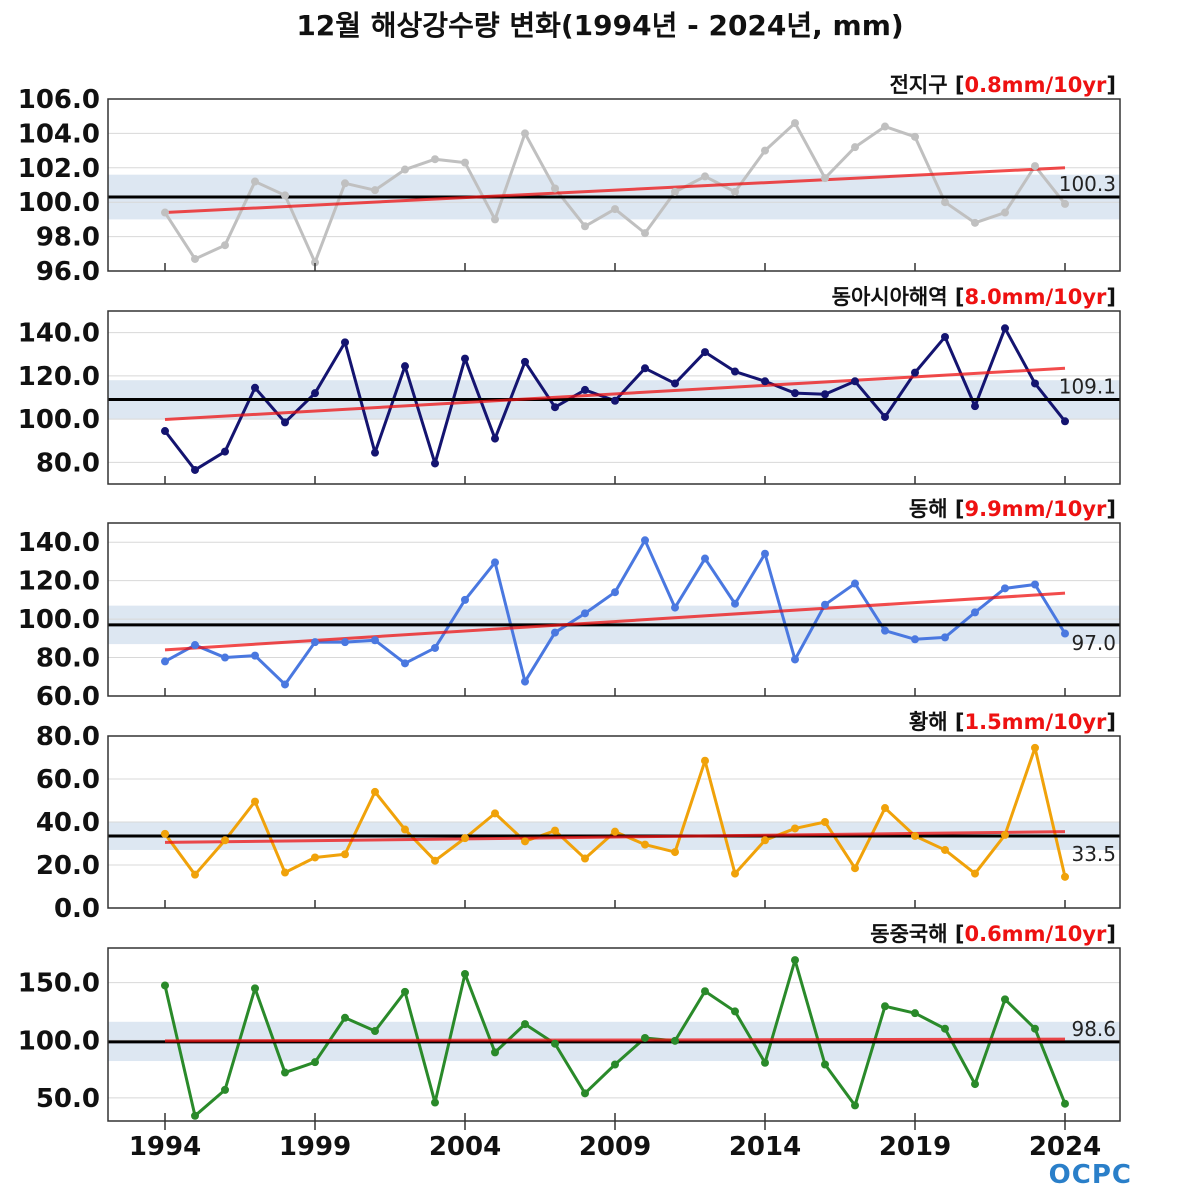 This screenshot has width=1200, height=1200. What do you see at coordinates (615, 1147) in the screenshot?
I see `x-tick-label: 2009` at bounding box center [615, 1147].